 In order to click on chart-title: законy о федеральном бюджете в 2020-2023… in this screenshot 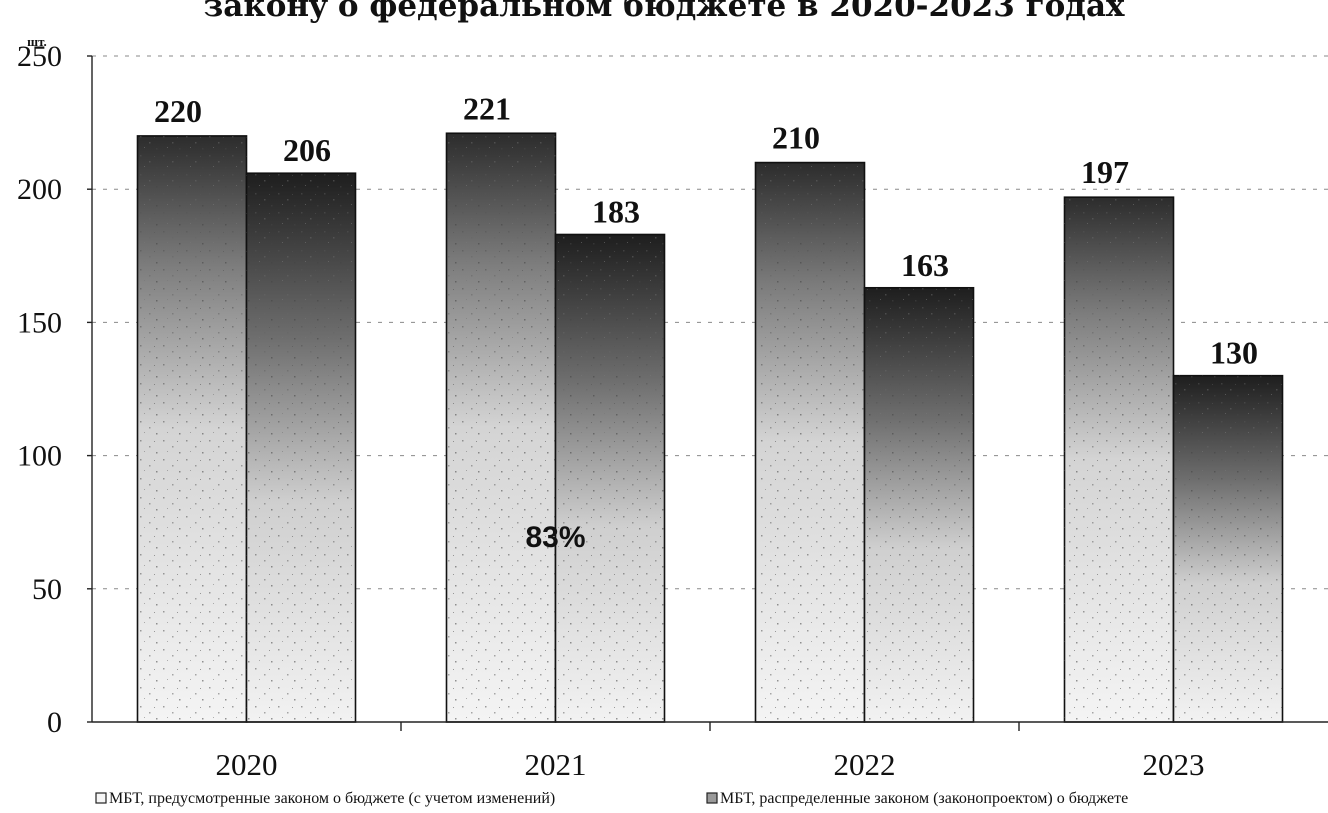, I will do `click(664, 12)`.